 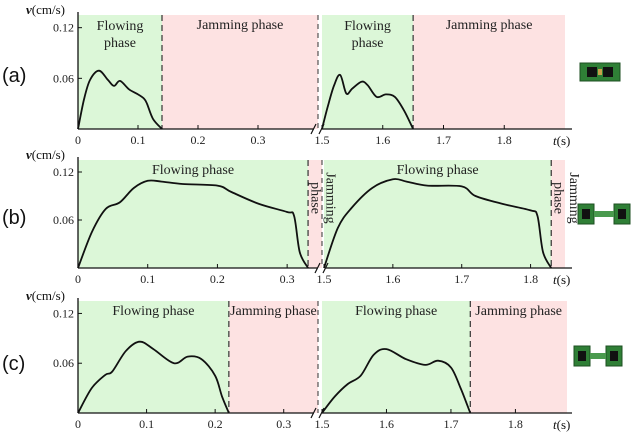 I want to click on panel-label: (b), so click(x=14, y=218).